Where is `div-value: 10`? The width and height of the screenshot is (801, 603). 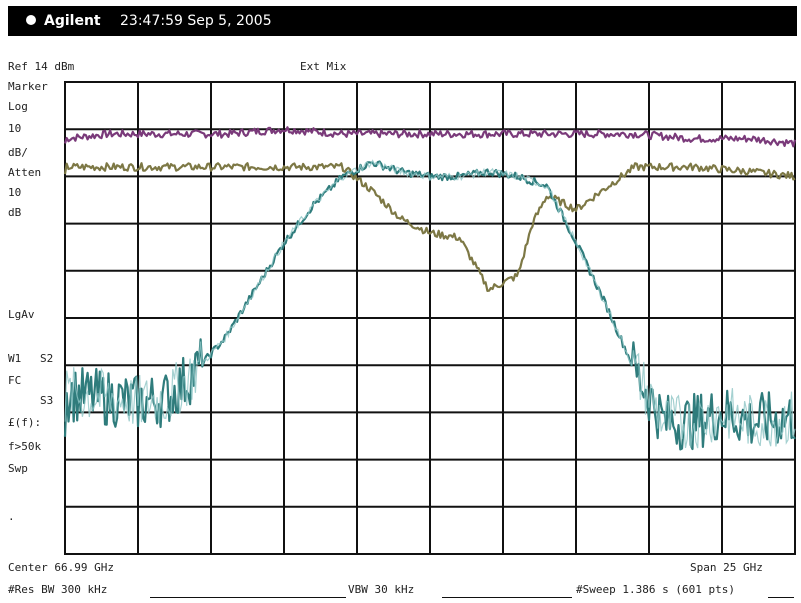
div-value: 10 is located at coordinates (15, 128).